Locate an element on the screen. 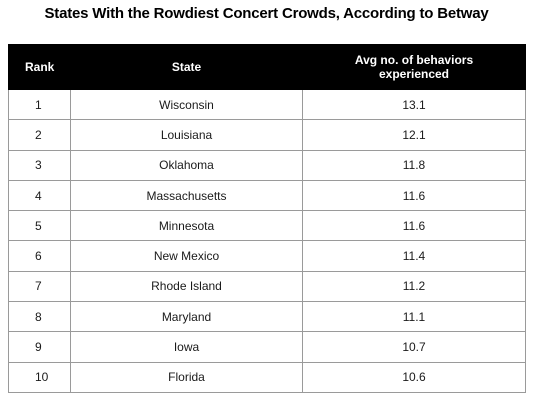  column-header-avg-behaviors: Avg no. of behaviors experienced is located at coordinates (414, 67).